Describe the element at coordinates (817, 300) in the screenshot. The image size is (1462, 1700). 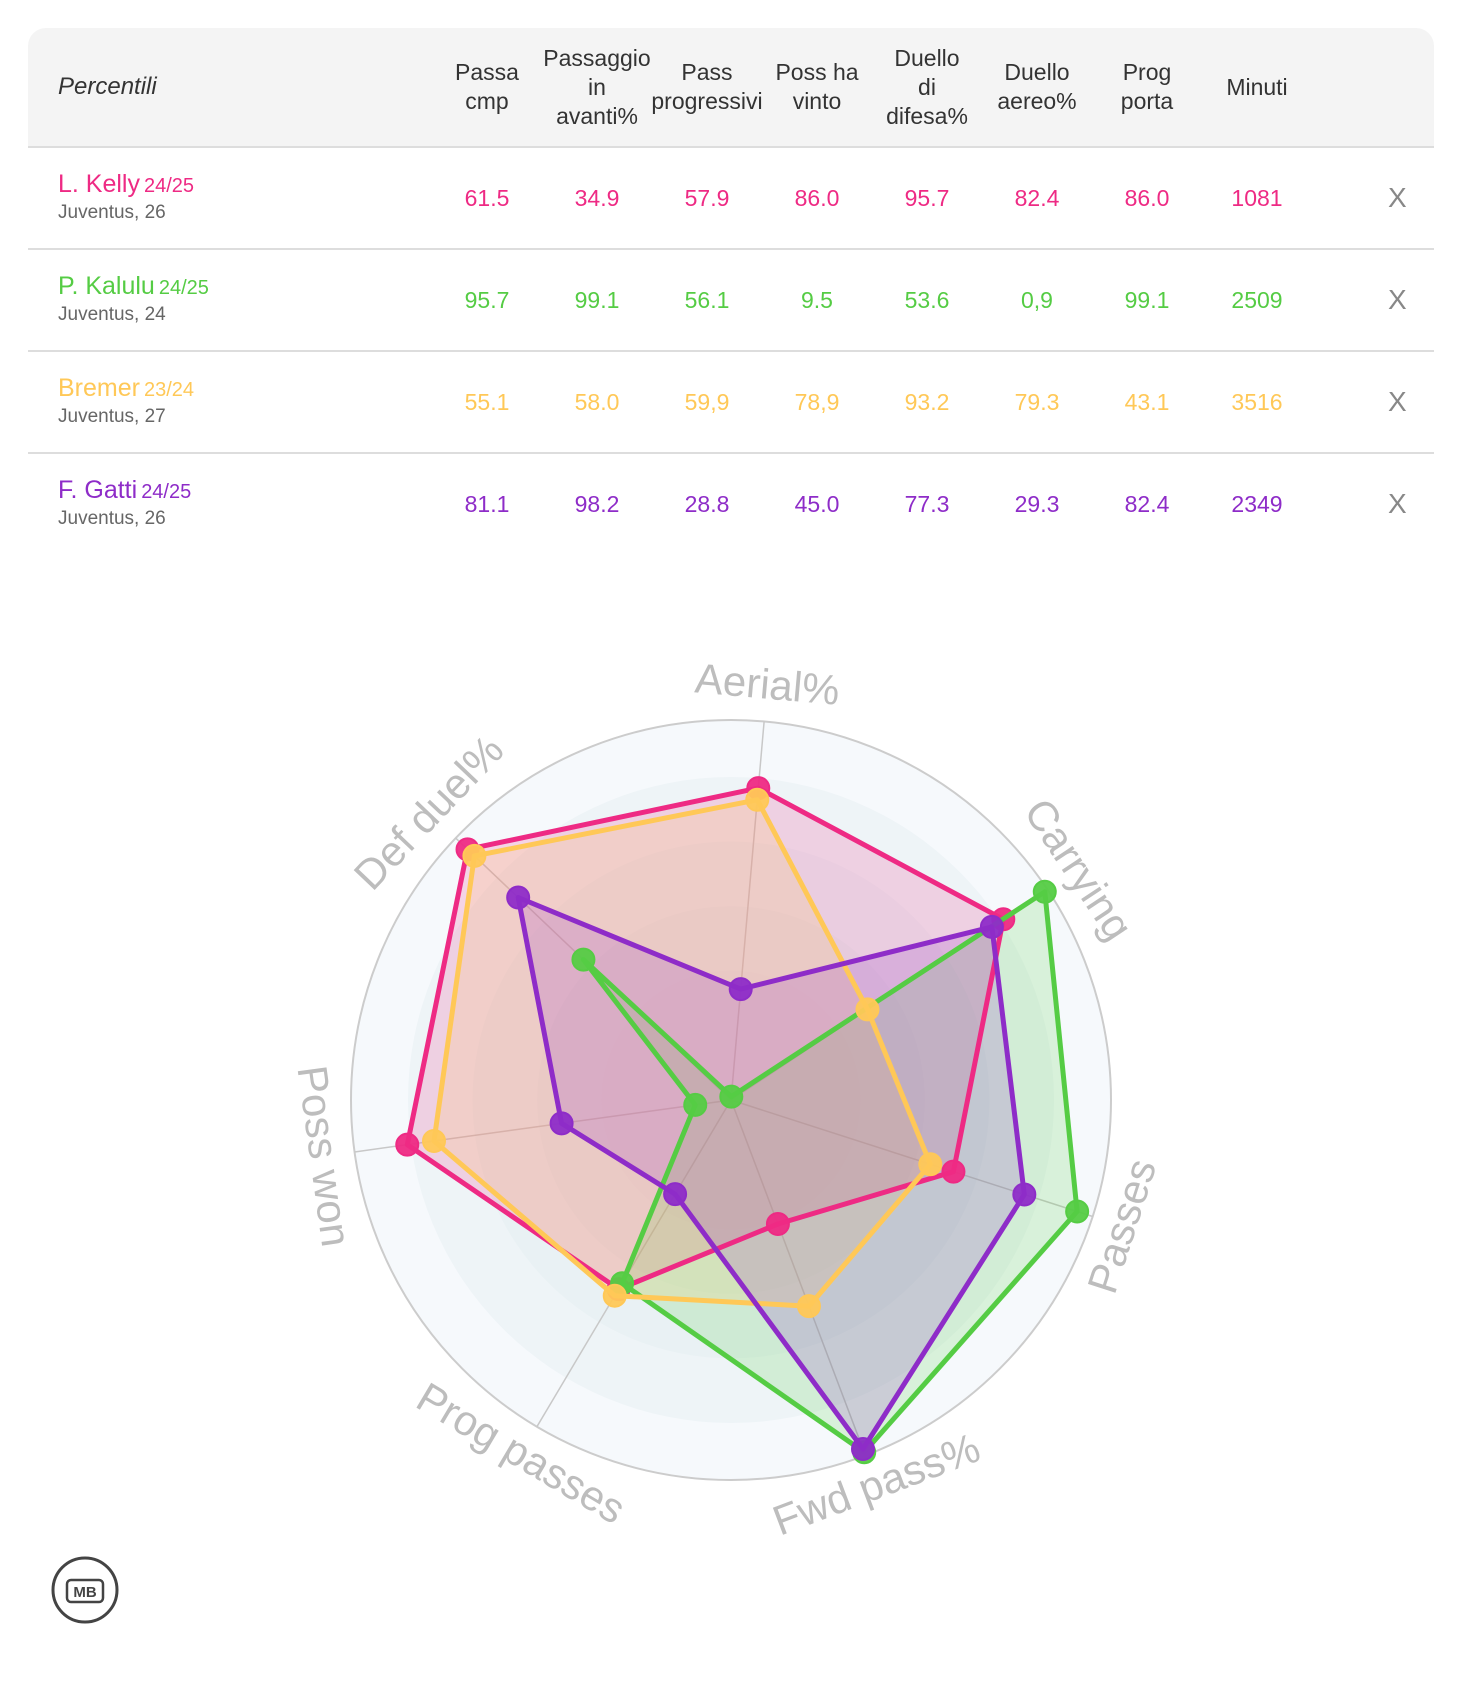
I see `table-cell: 9.5` at that location.